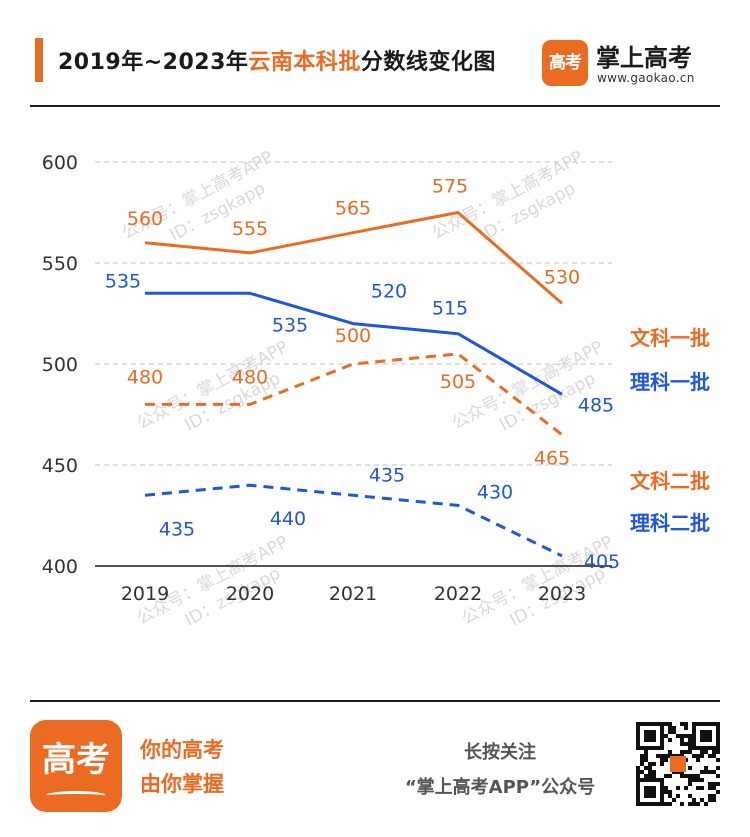 Image resolution: width=750 pixels, height=837 pixels. What do you see at coordinates (428, 62) in the screenshot?
I see `title-suffix: 分数线变化图` at bounding box center [428, 62].